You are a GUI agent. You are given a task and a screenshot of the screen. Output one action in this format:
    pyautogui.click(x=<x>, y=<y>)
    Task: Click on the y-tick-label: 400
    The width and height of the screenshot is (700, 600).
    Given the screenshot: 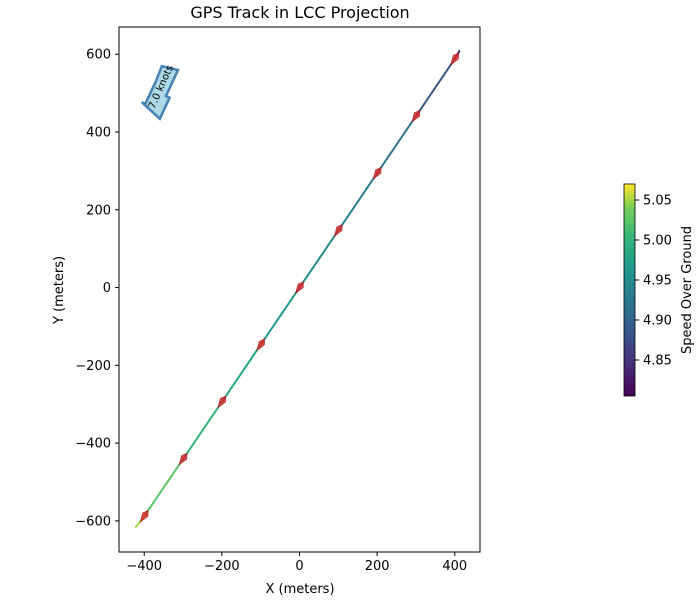 What is the action you would take?
    pyautogui.click(x=98, y=133)
    